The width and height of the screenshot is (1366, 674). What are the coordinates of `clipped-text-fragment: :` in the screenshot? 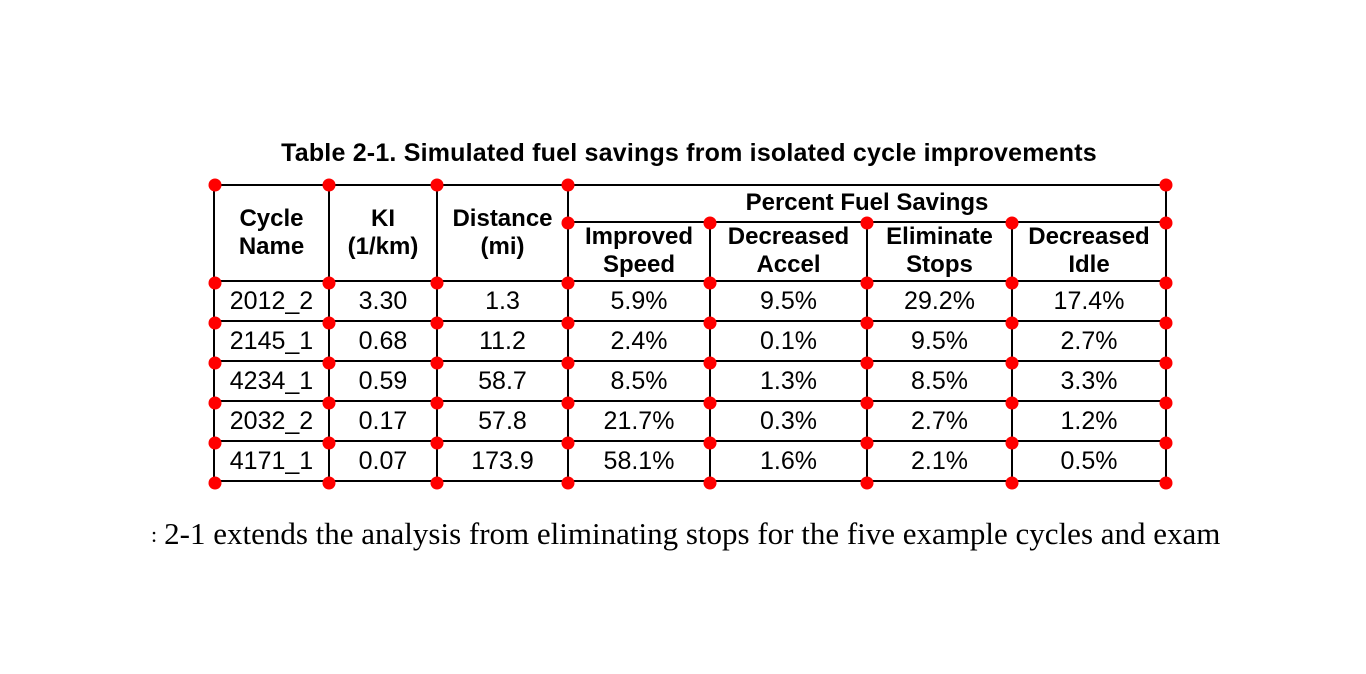 It's located at (154, 534).